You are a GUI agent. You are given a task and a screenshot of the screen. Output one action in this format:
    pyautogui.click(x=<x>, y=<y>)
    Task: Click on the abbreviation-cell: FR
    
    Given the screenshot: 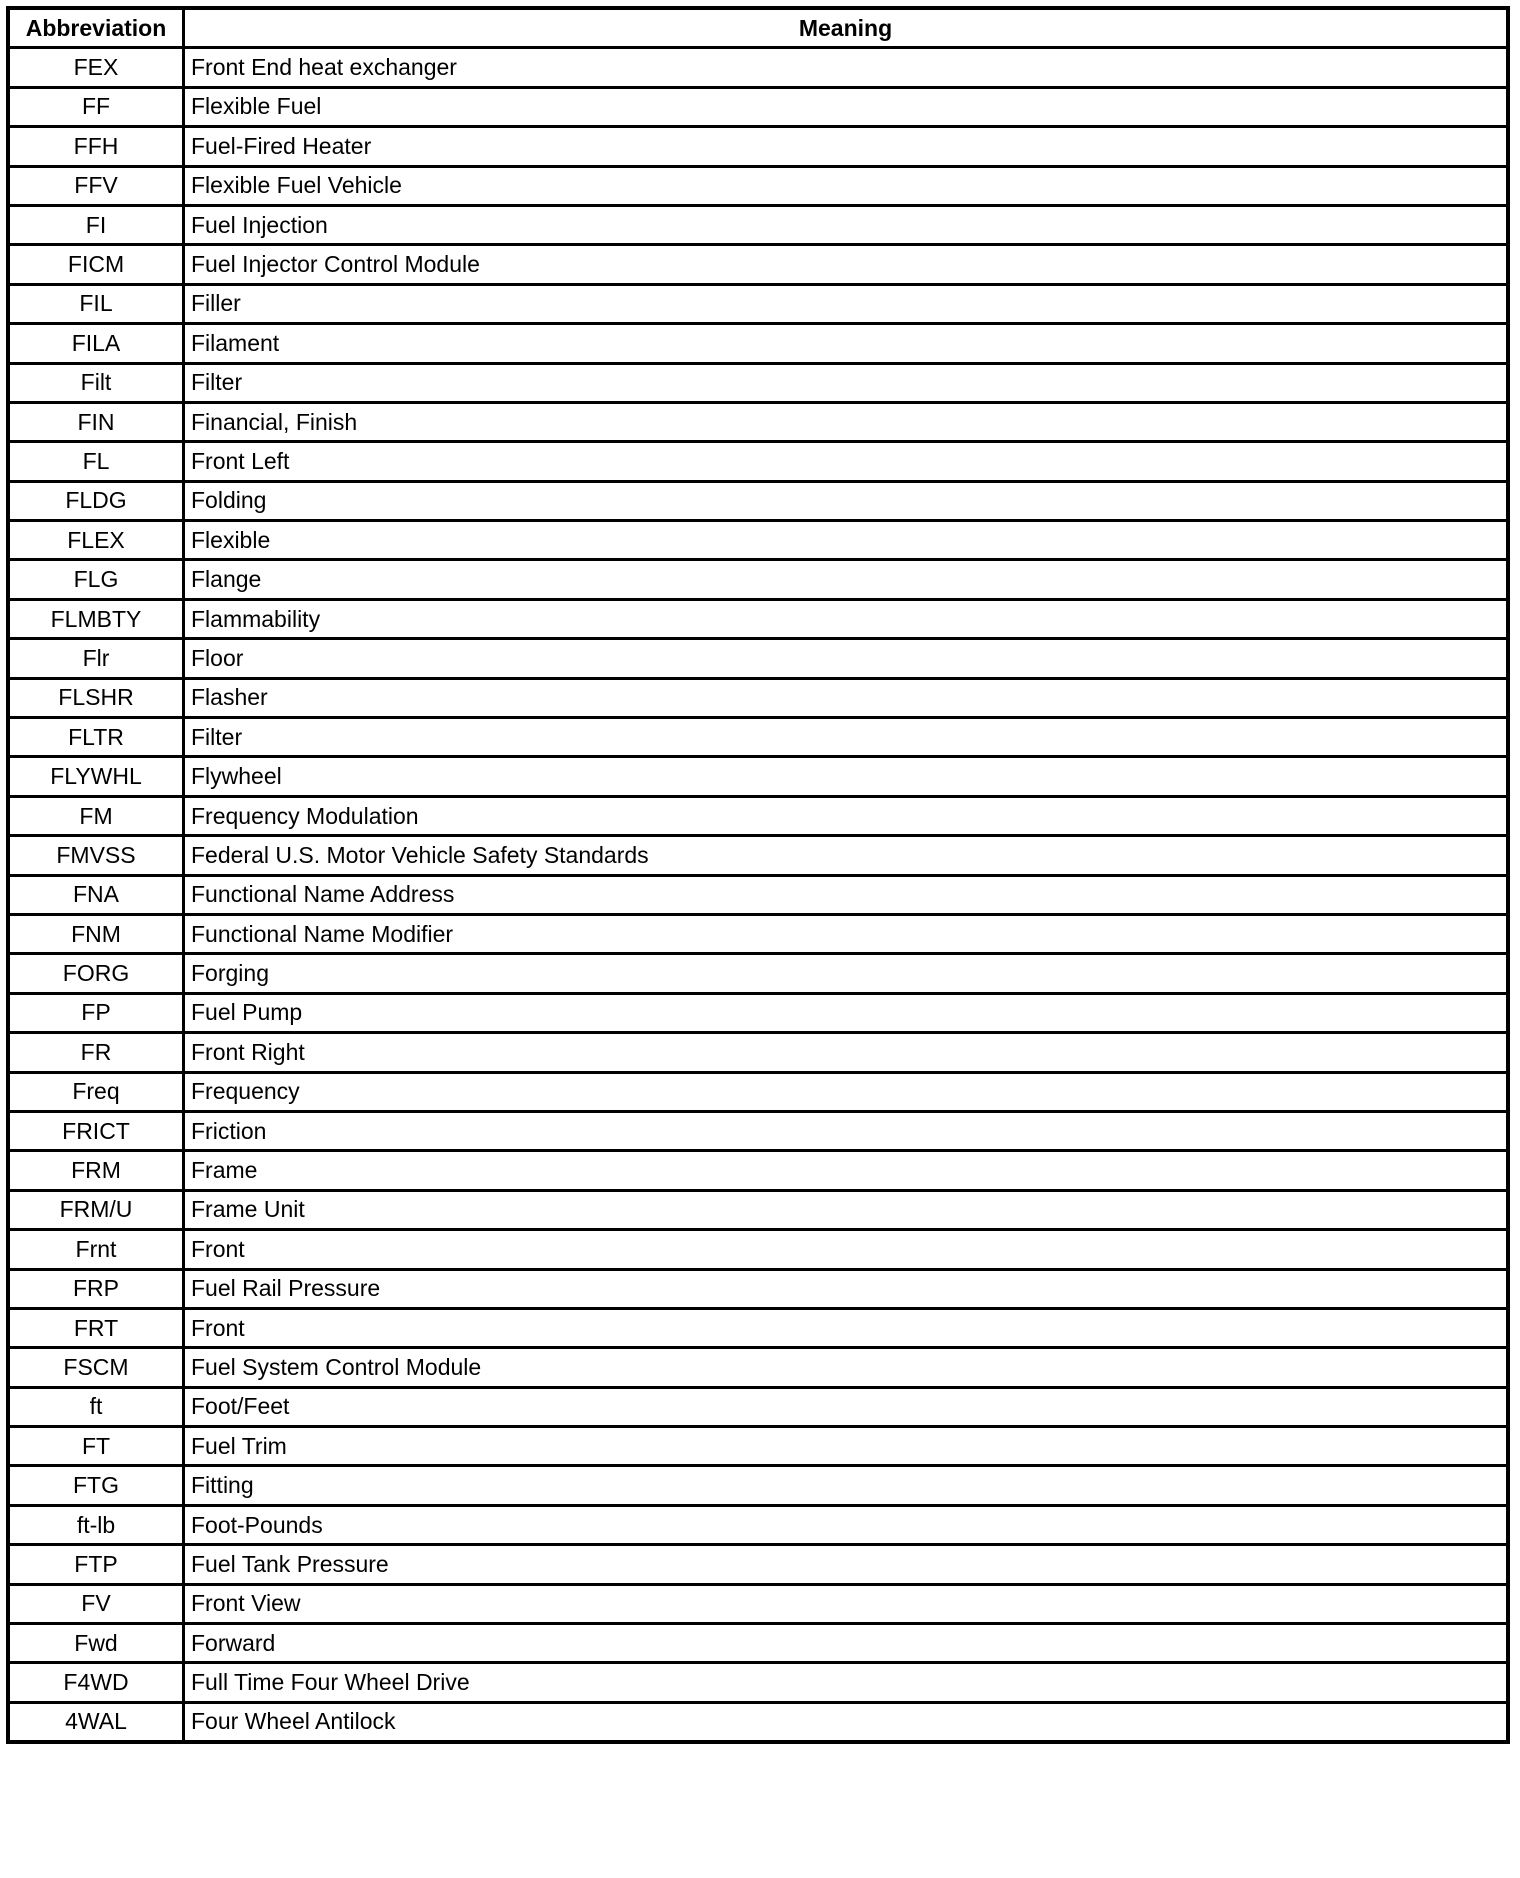 What is the action you would take?
    pyautogui.click(x=95, y=1052)
    